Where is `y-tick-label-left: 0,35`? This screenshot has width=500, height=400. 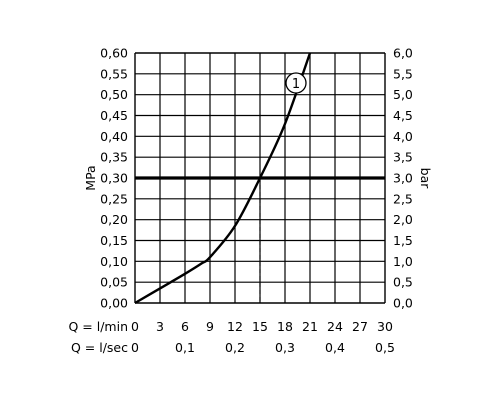
y-tick-label-left: 0,35 is located at coordinates (114, 157).